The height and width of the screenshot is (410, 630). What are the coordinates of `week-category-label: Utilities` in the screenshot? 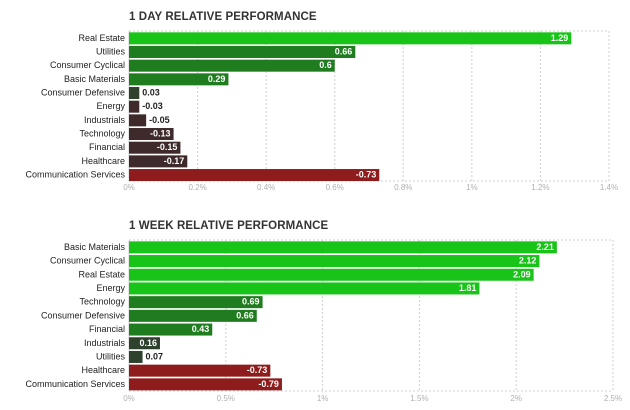 It's located at (111, 356).